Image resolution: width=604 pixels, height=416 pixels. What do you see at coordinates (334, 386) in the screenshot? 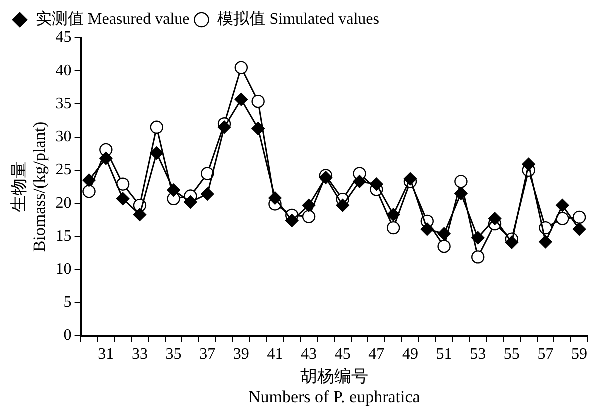
I see `x-axis-title: 胡杨编号 Numbers of P. euphratica` at bounding box center [334, 386].